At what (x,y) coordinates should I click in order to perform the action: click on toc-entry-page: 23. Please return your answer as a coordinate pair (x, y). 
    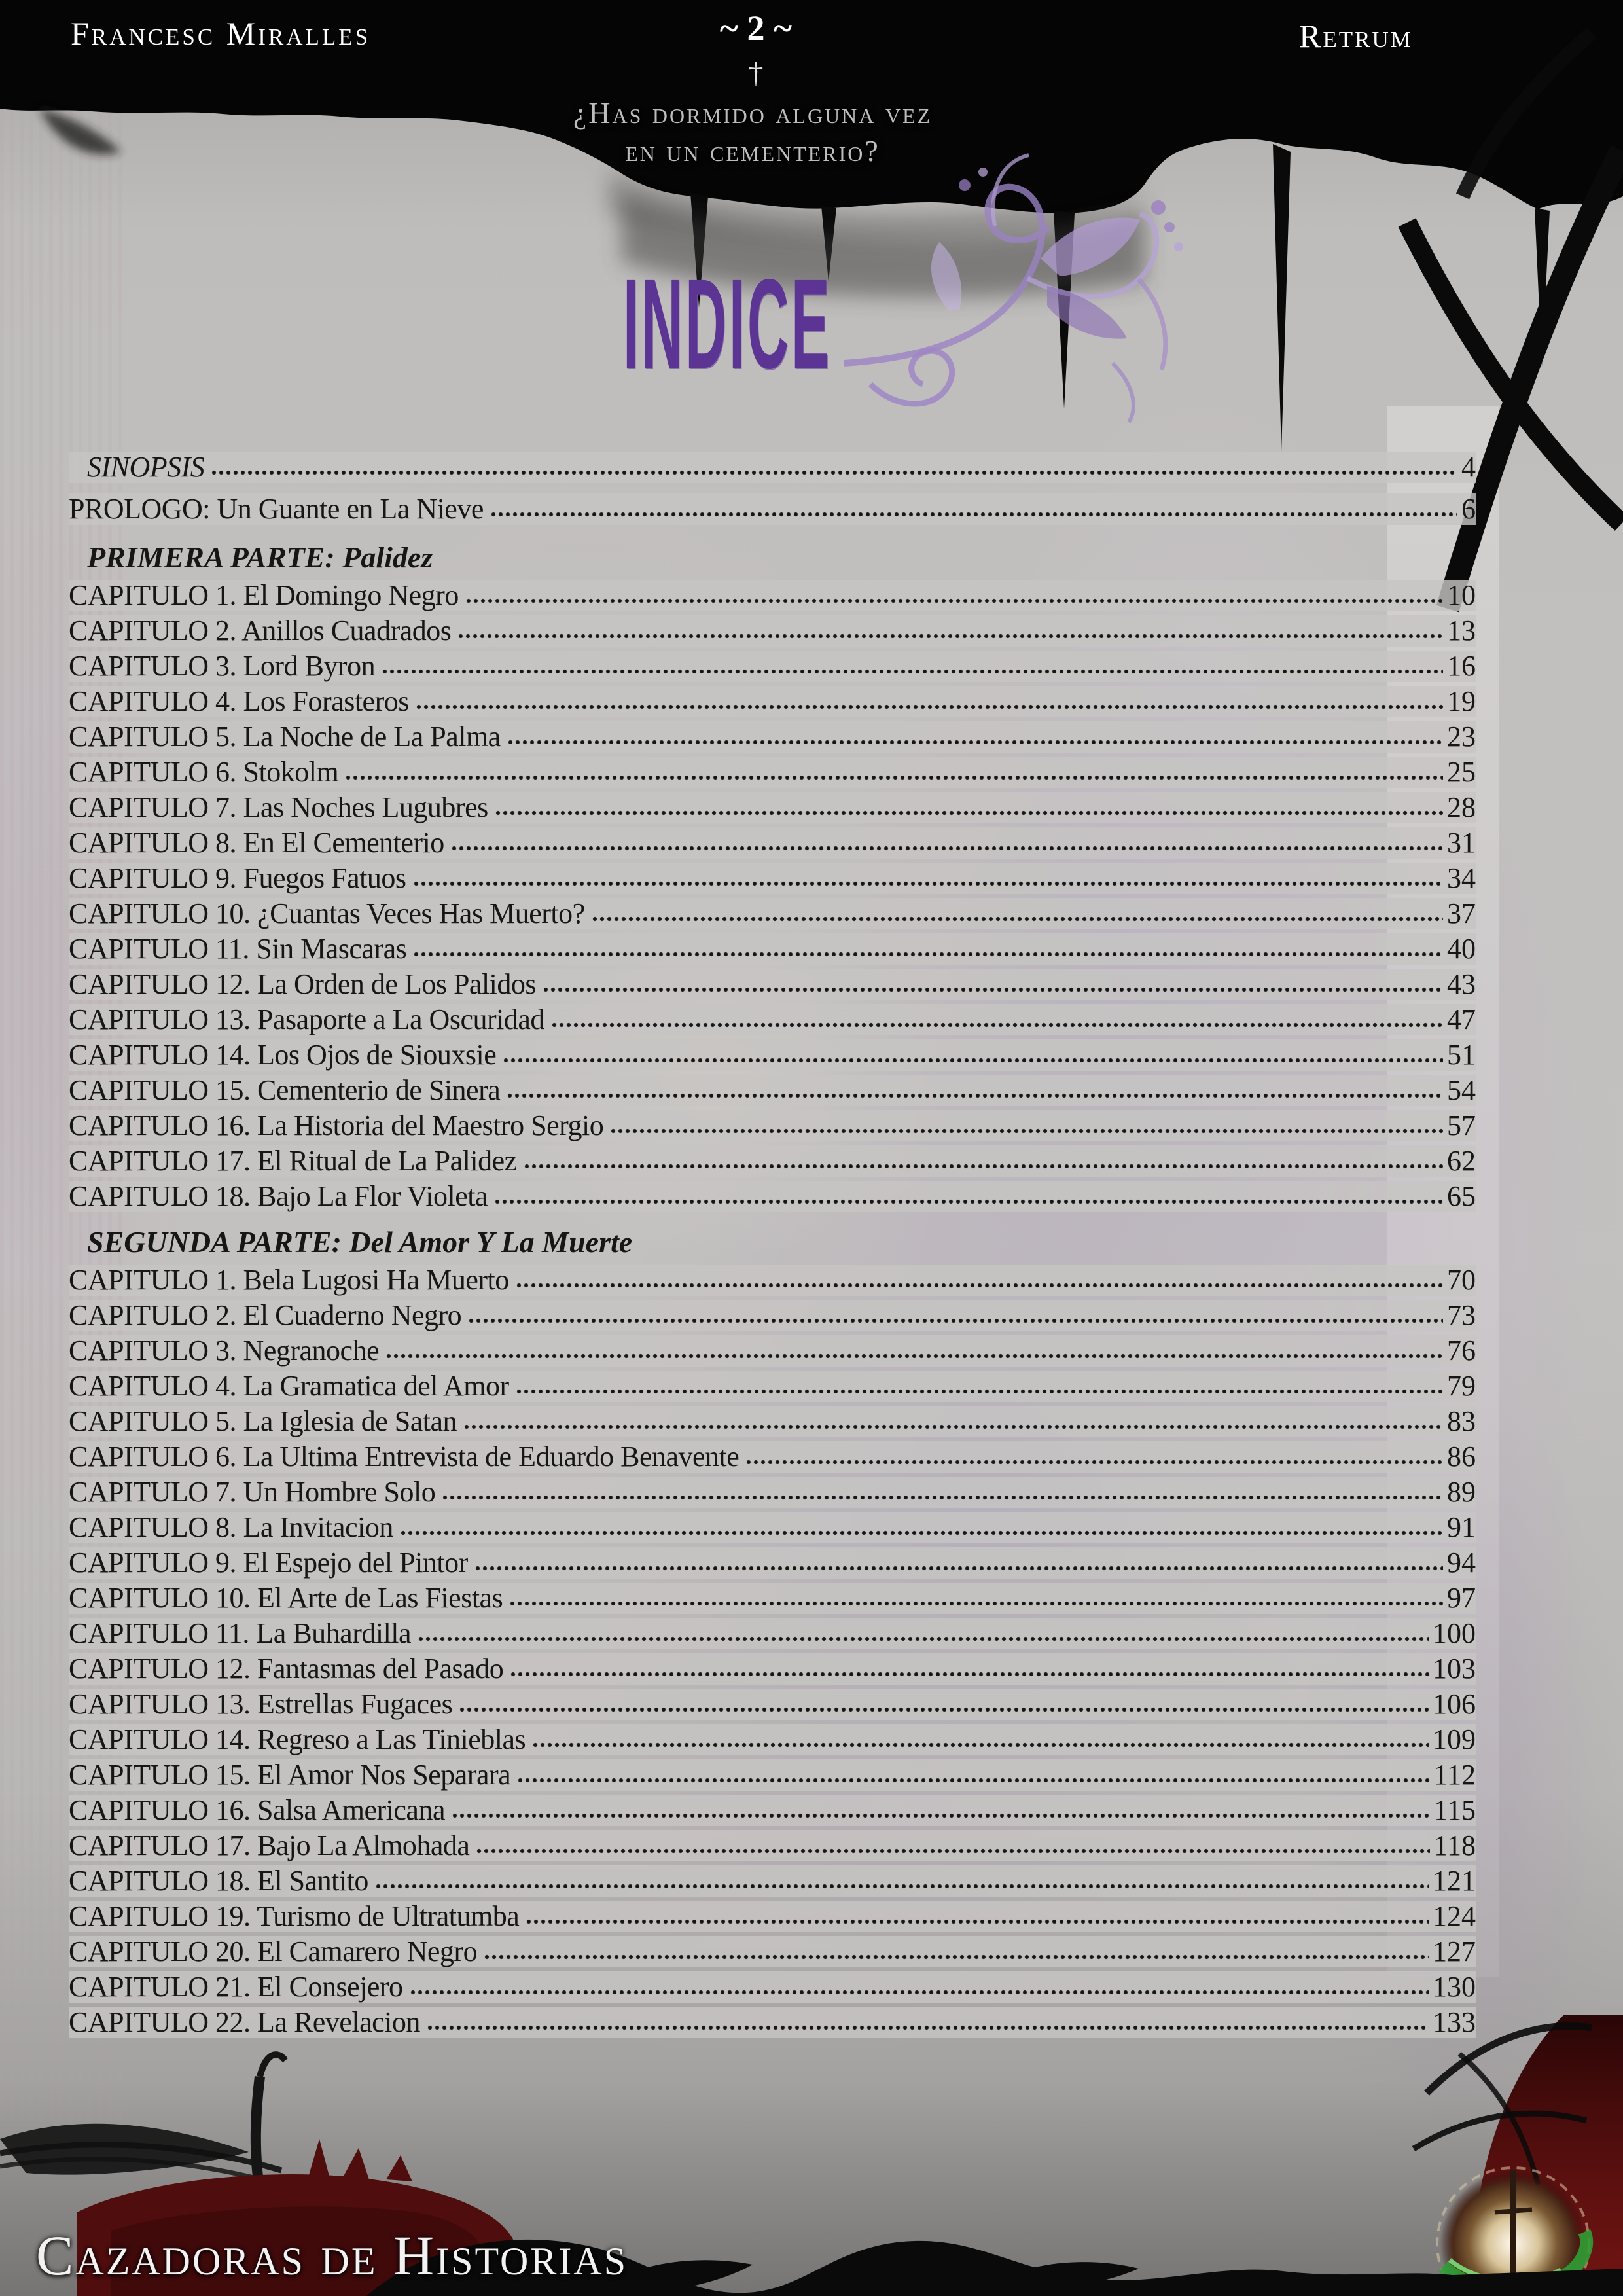
    Looking at the image, I should click on (1461, 737).